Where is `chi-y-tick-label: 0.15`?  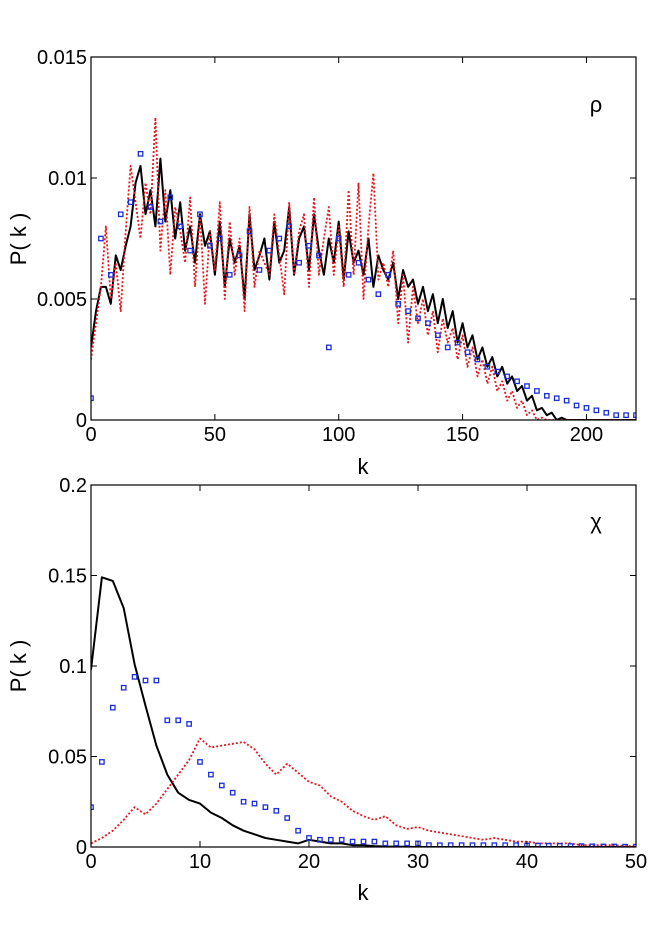
chi-y-tick-label: 0.15 is located at coordinates (67, 577).